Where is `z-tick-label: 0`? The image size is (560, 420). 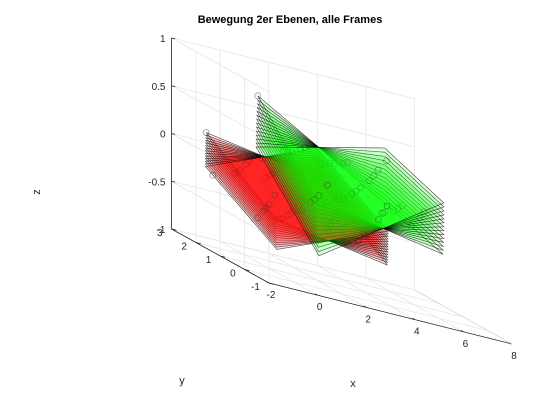 z-tick-label: 0 is located at coordinates (163, 135).